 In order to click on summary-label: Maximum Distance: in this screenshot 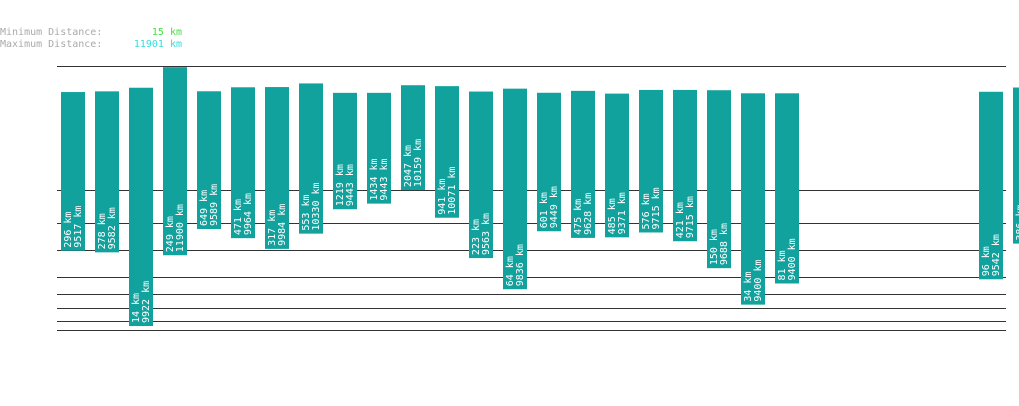, I will do `click(51, 44)`.